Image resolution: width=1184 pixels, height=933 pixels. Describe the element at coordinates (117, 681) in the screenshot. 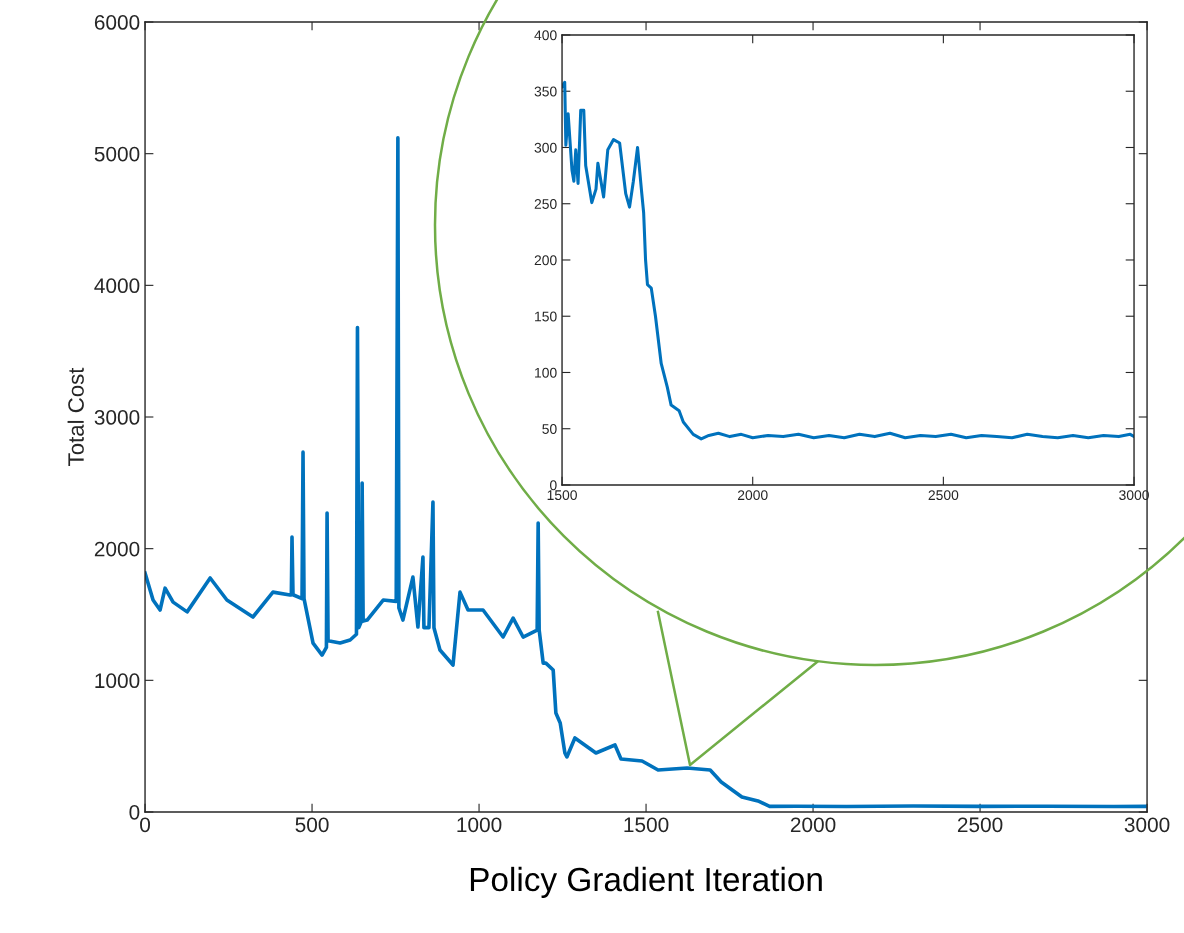

I see `y-tick-label: 1000` at that location.